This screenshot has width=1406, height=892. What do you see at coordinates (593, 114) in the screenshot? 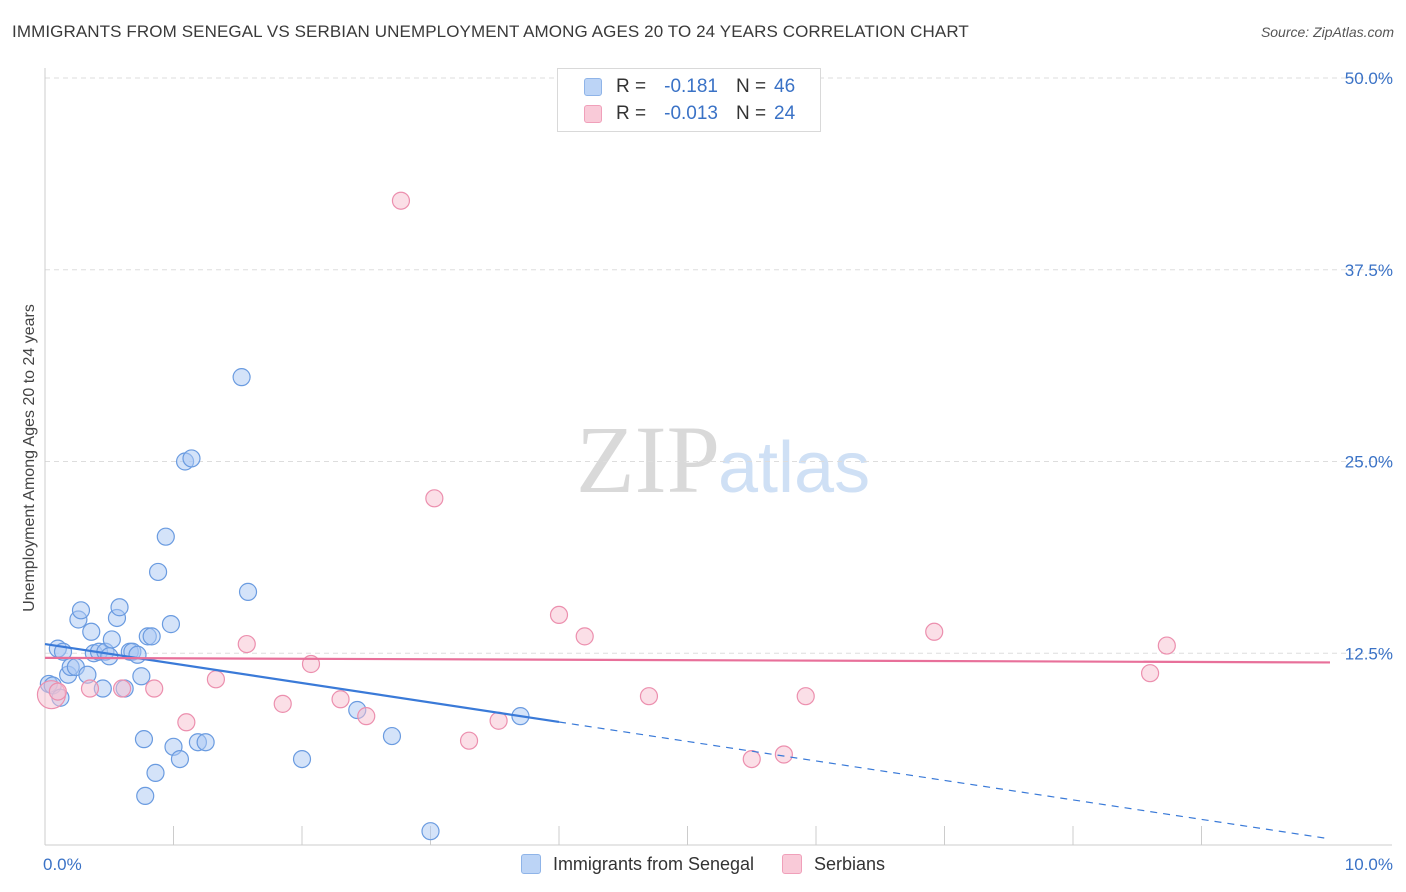
I see `serbians-swatch` at bounding box center [593, 114].